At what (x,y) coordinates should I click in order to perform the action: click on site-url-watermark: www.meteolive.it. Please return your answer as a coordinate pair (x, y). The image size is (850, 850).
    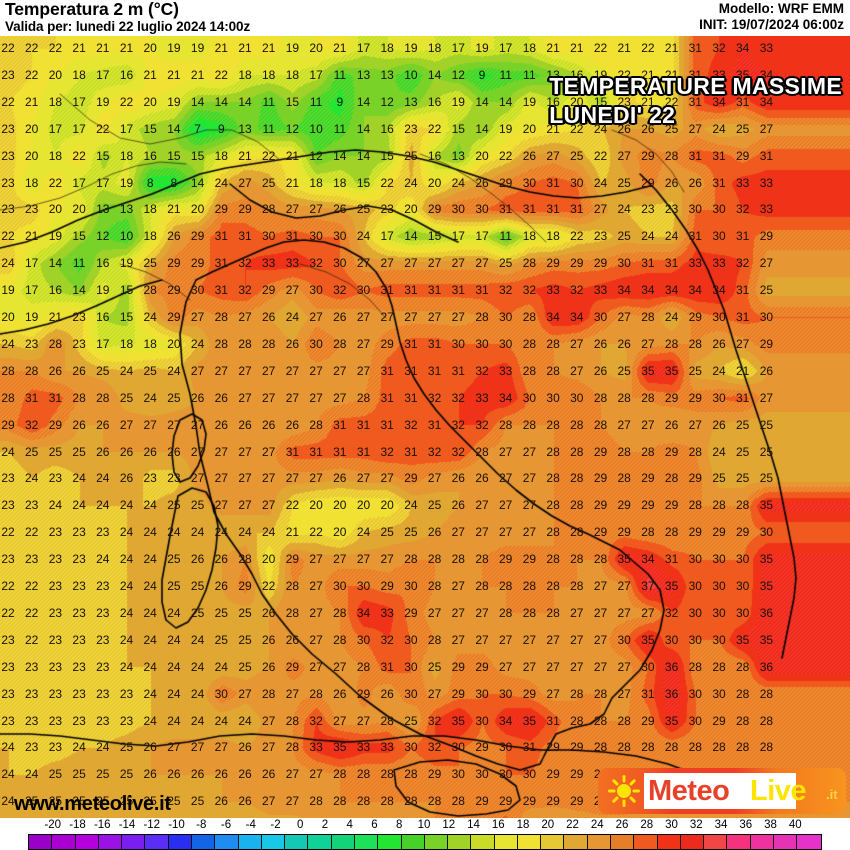
    Looking at the image, I should click on (92, 804).